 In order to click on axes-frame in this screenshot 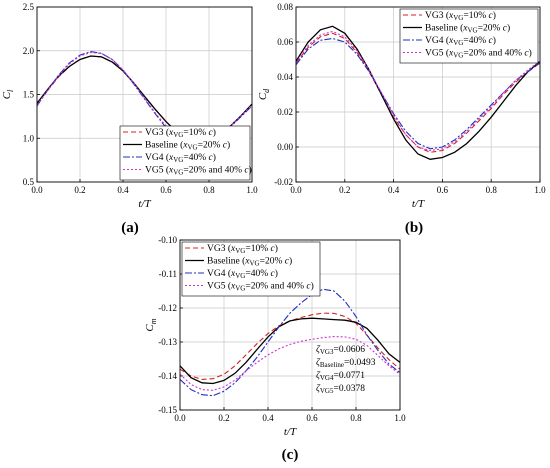, I will do `click(290, 325)`.